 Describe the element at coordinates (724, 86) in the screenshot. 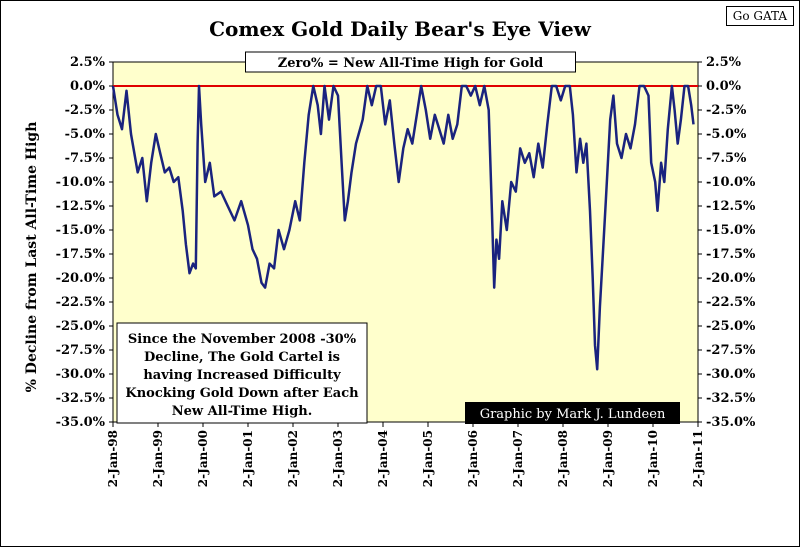

I see `y-tick-label-right: 0.0%` at that location.